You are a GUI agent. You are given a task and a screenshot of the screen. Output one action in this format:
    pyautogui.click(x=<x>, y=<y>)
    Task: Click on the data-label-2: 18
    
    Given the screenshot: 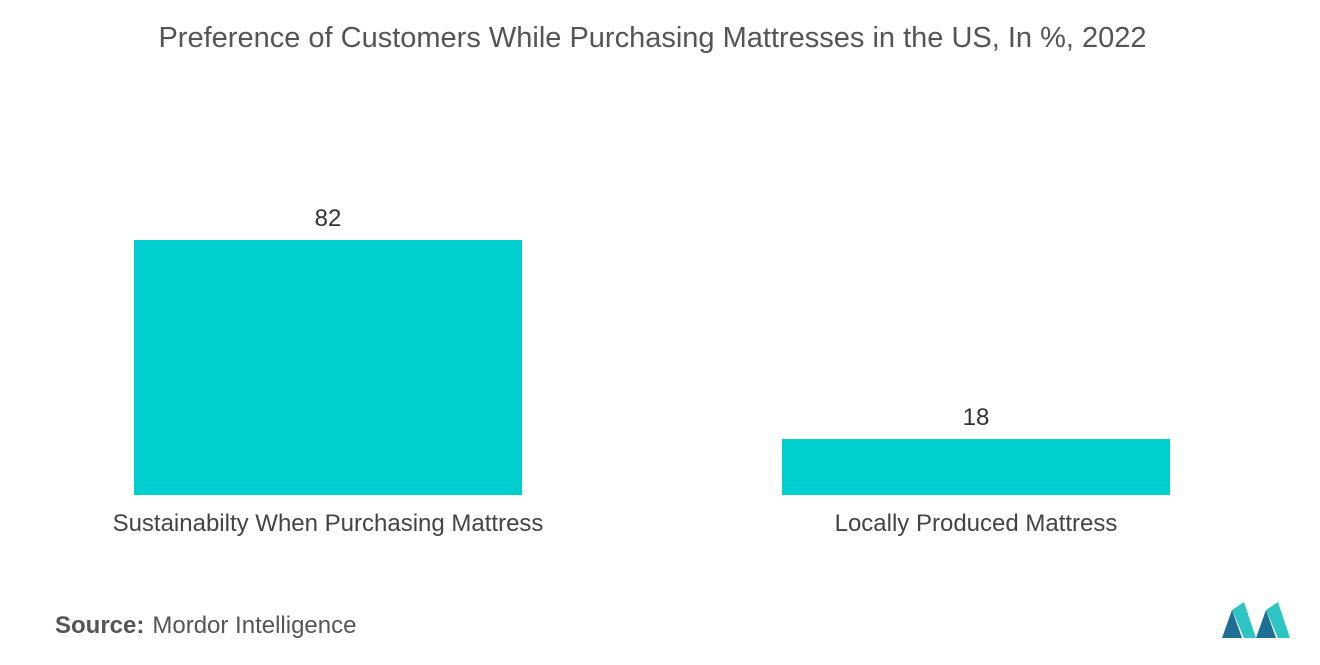 What is the action you would take?
    pyautogui.click(x=976, y=417)
    